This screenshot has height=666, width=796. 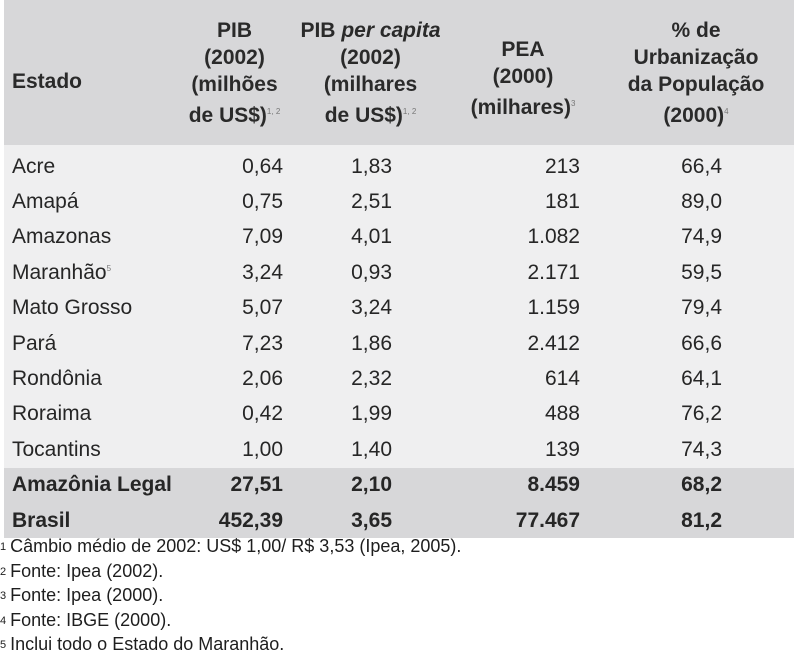 What do you see at coordinates (696, 414) in the screenshot?
I see `cell-urbanizacao: 76,2` at bounding box center [696, 414].